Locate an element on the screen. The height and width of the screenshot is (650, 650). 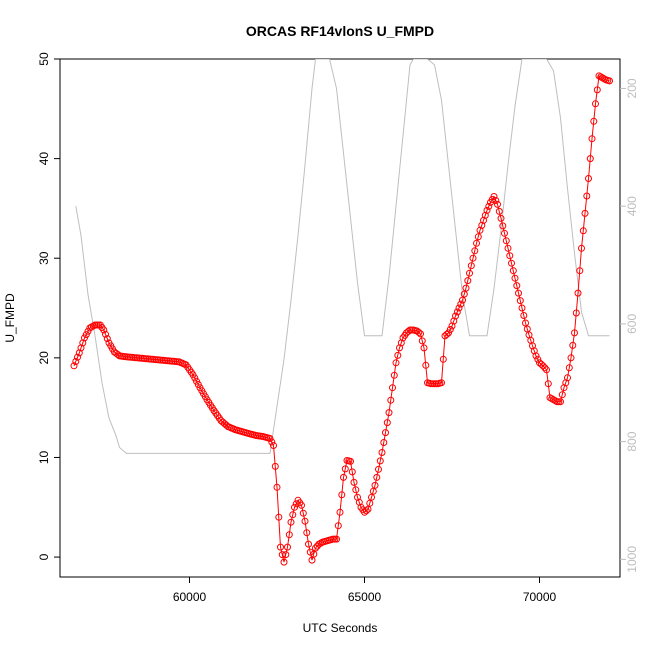
bottom-axis: 60000 65000 70000 is located at coordinates (365, 590).